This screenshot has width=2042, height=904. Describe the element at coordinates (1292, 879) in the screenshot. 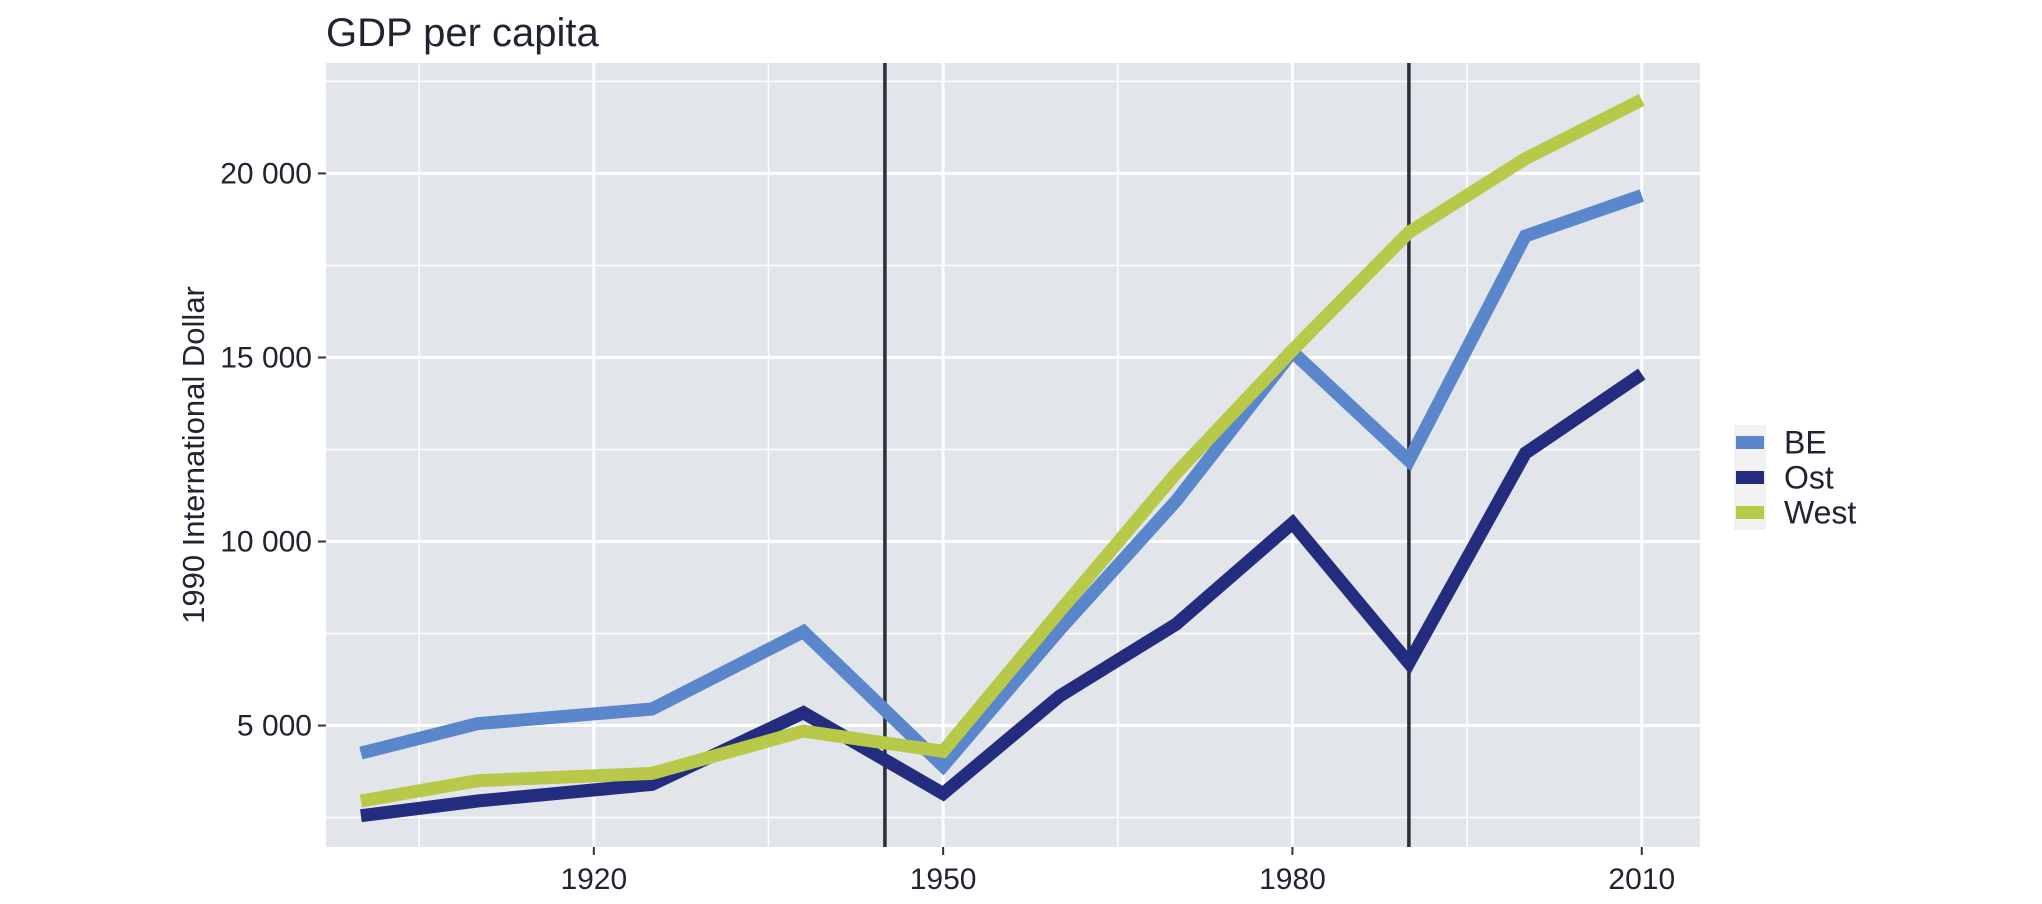

I see `x-tick-label: 1980` at that location.